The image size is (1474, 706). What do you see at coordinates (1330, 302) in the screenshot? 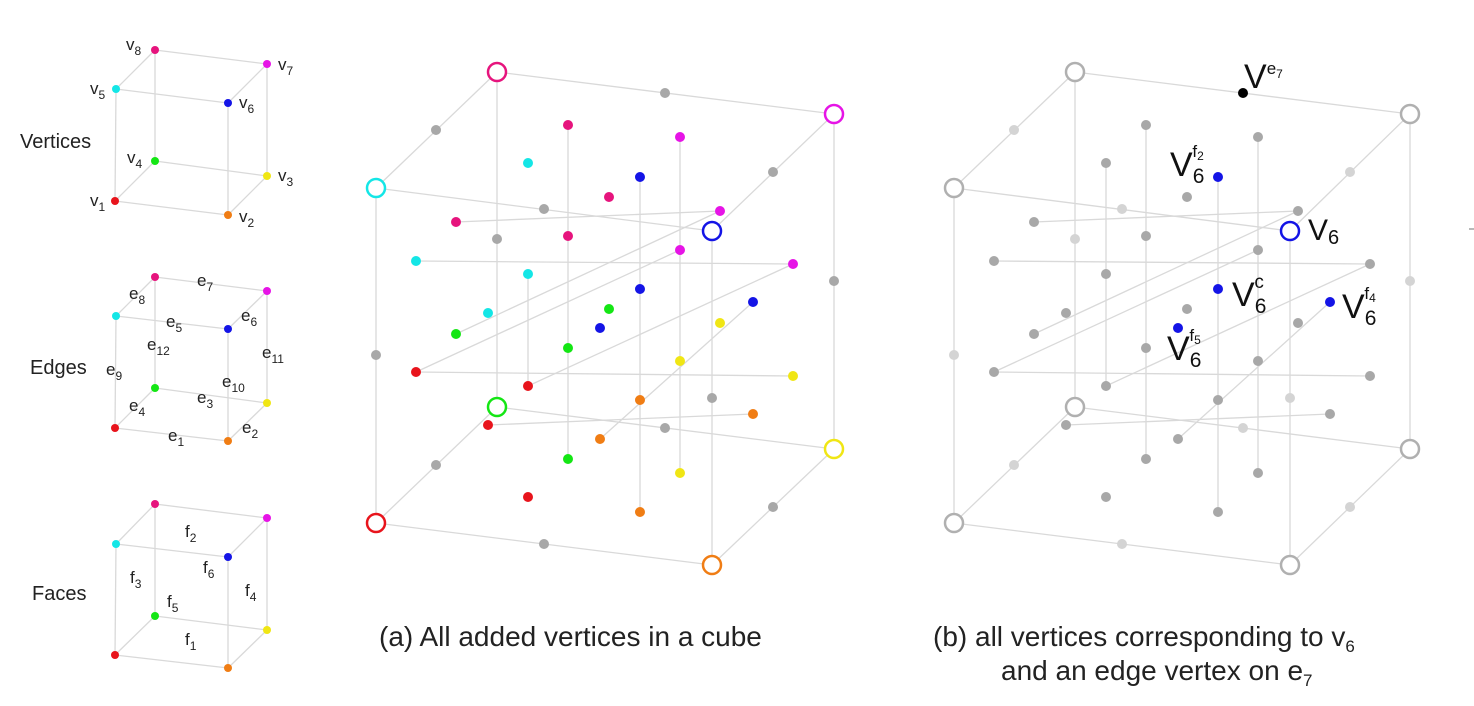
I see `V6f4-point` at bounding box center [1330, 302].